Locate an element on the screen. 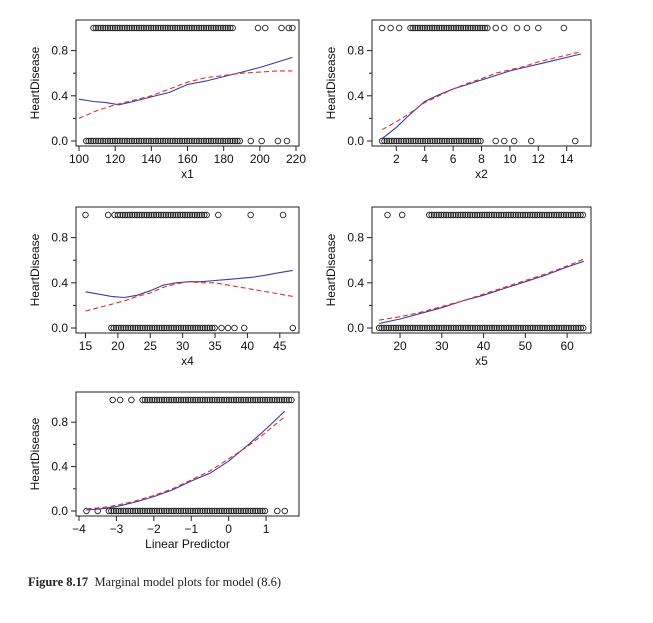  x-tick-label: 160 is located at coordinates (187, 159).